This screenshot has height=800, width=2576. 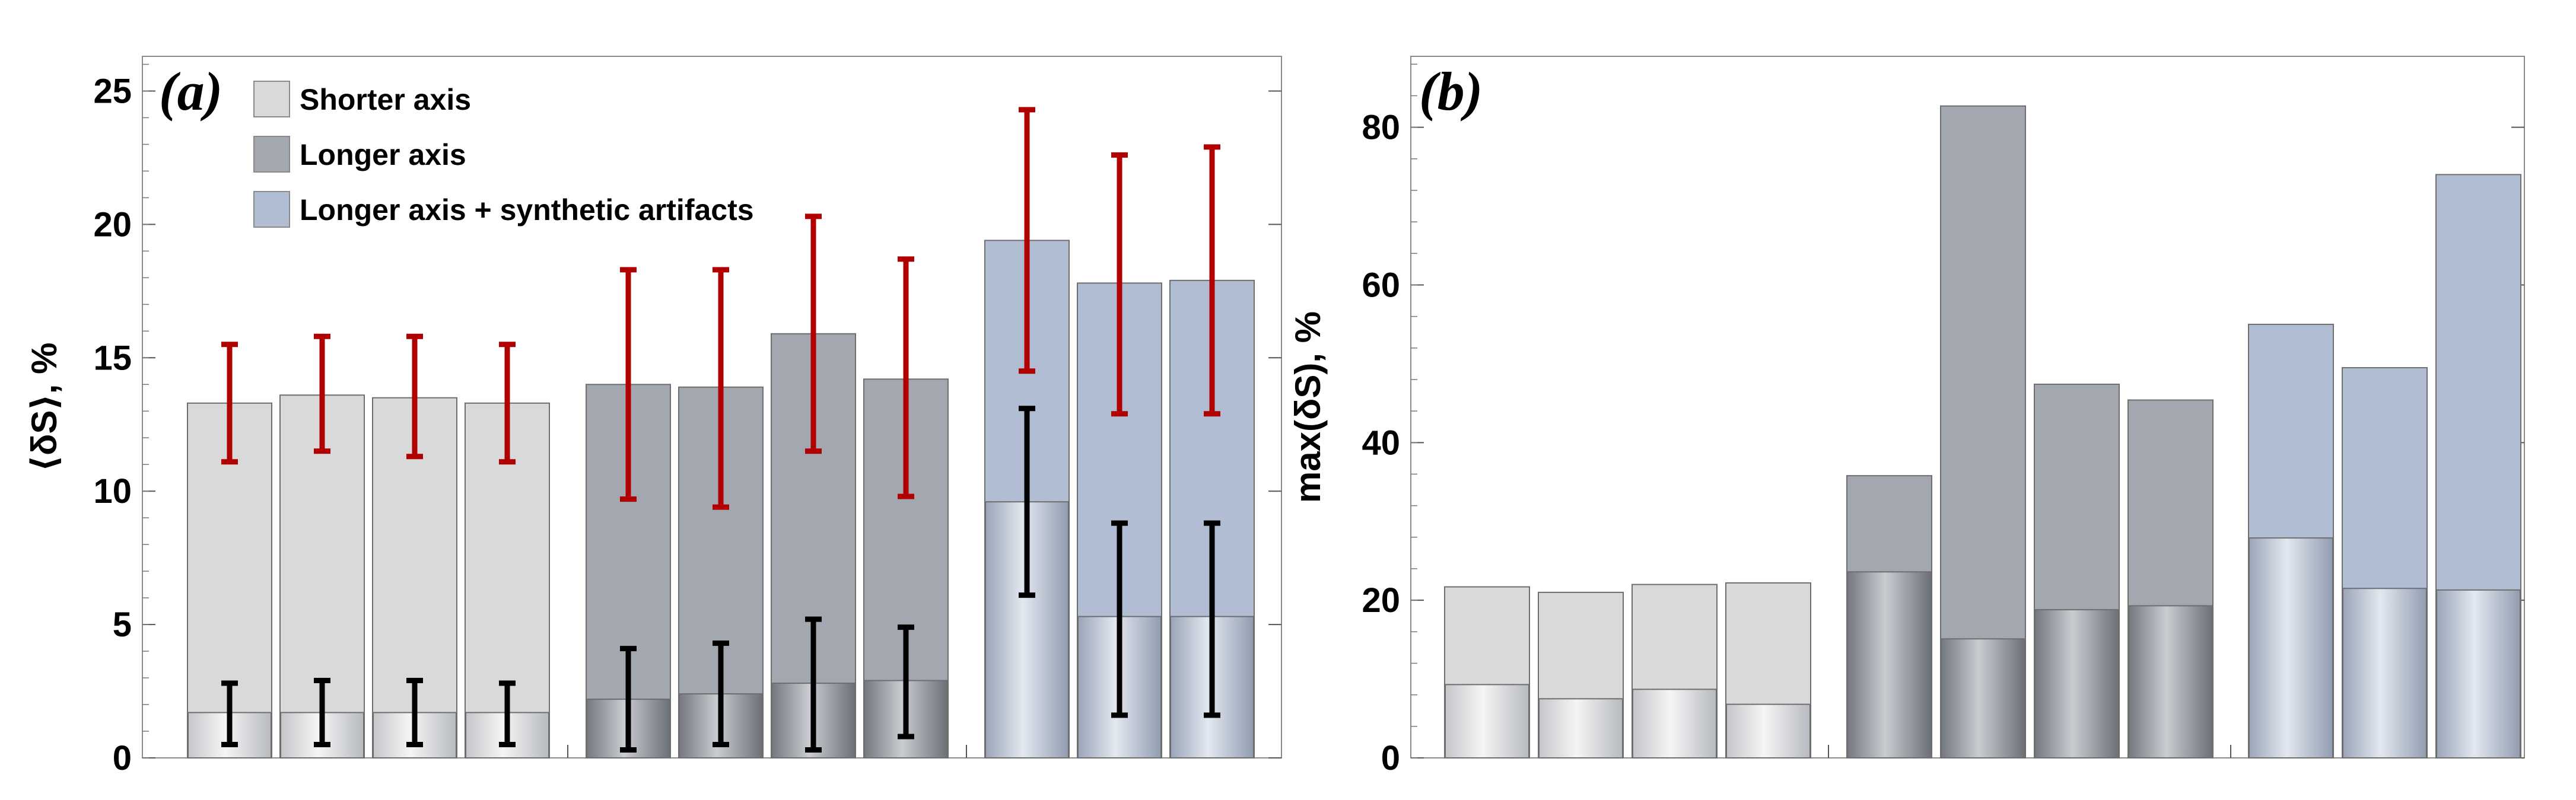 What do you see at coordinates (383, 154) in the screenshot?
I see `legend-label-longer-axis: Longer axis` at bounding box center [383, 154].